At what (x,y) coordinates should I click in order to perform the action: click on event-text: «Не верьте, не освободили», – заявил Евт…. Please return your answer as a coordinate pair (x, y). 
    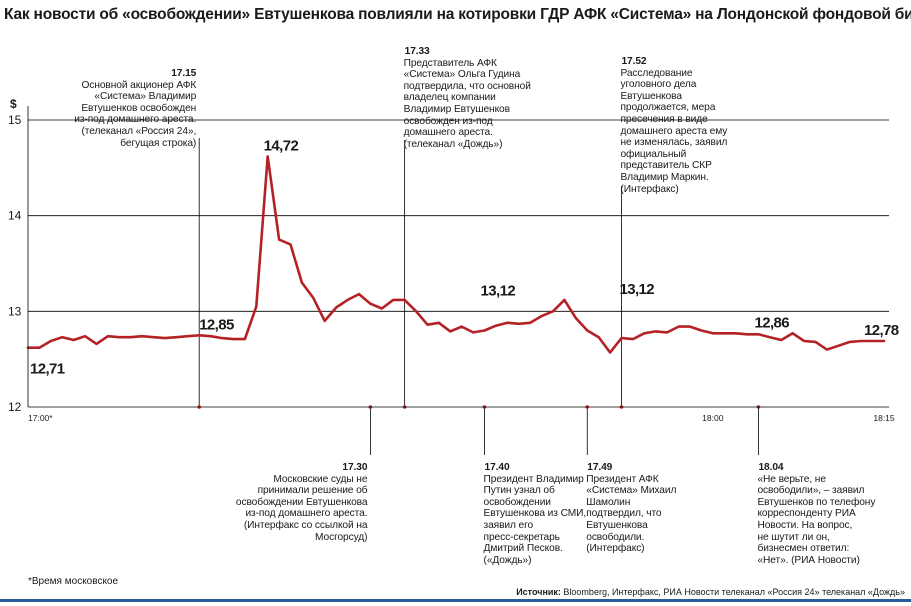
    Looking at the image, I should click on (816, 519).